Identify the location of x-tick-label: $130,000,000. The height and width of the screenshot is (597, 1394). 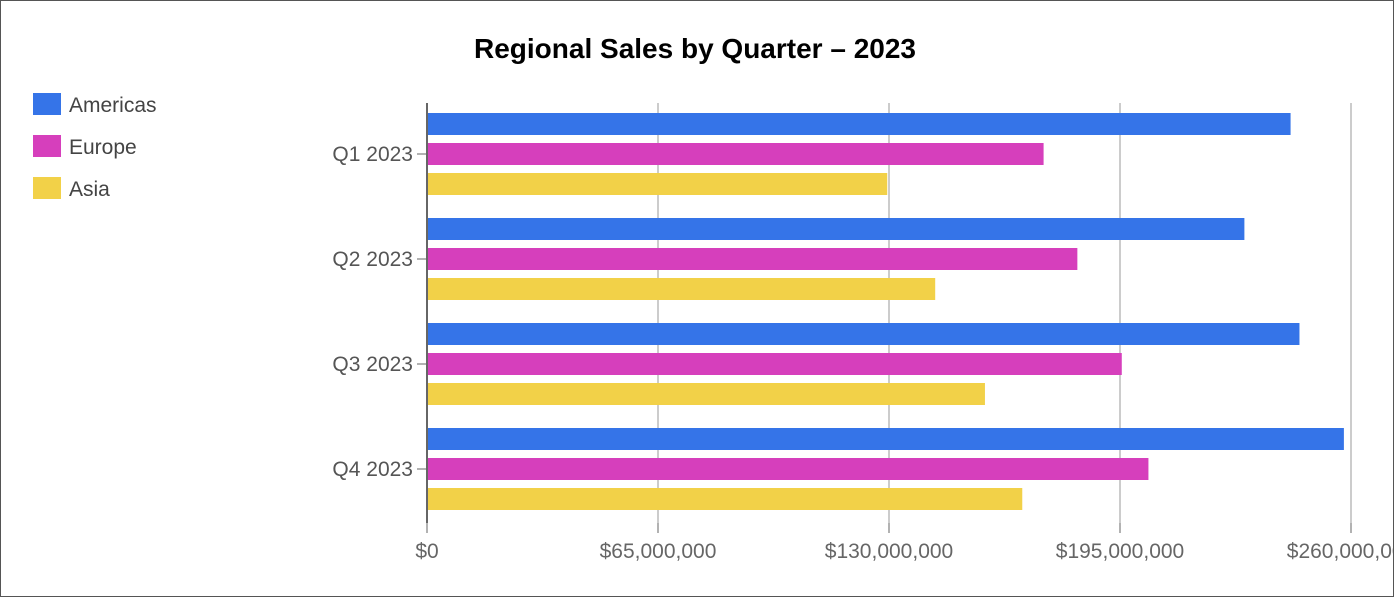
(889, 551).